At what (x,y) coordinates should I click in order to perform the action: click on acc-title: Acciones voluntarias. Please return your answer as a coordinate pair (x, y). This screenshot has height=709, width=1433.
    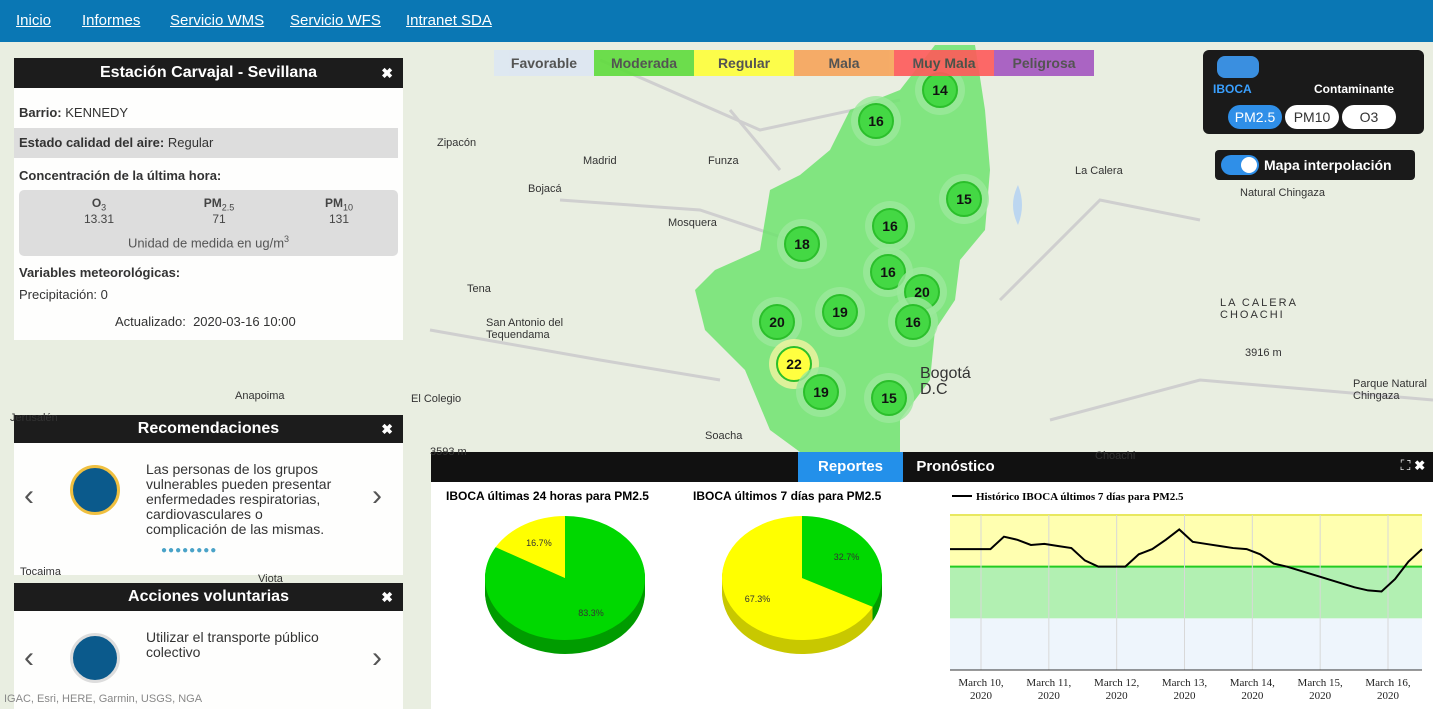
    Looking at the image, I should click on (208, 596).